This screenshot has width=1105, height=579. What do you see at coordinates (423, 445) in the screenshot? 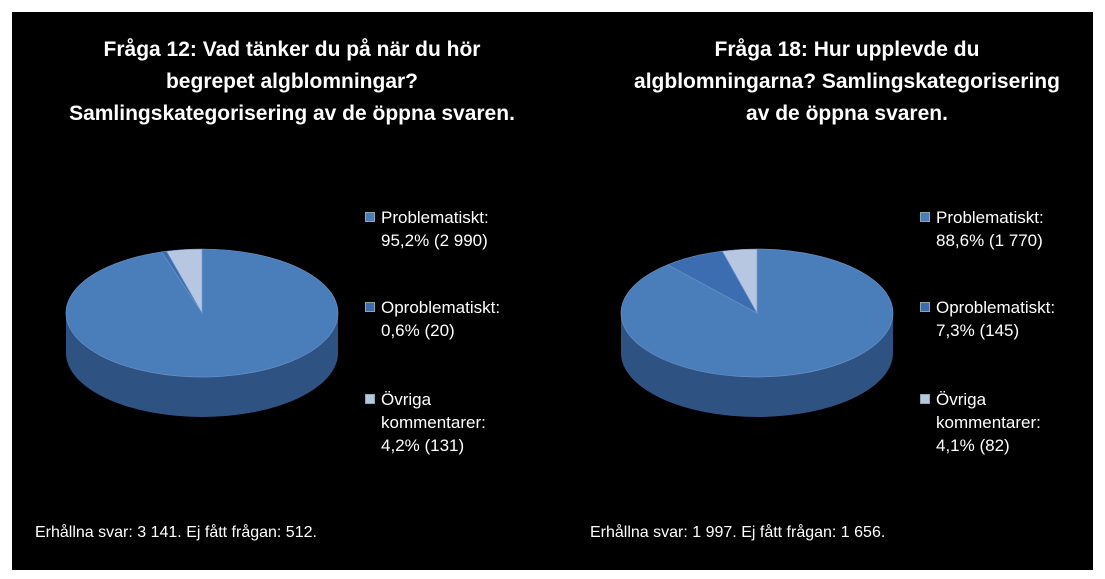
I see `legend-value: 4,2% (131)` at bounding box center [423, 445].